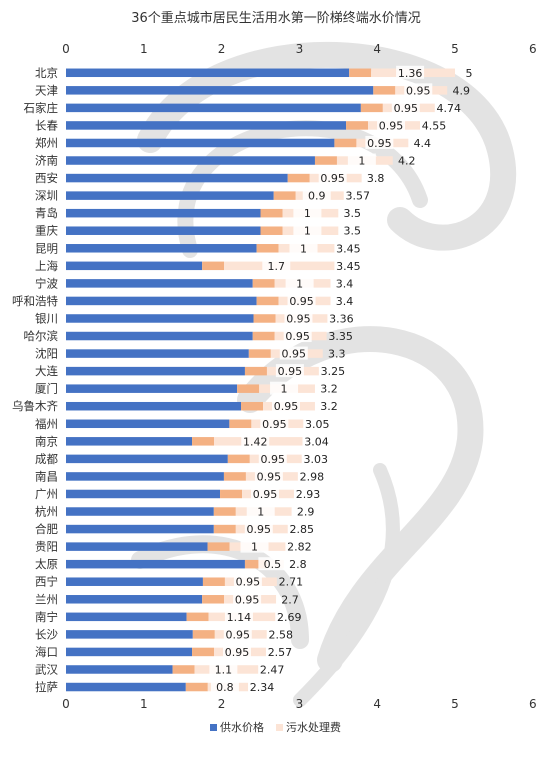 The image size is (553, 758). I want to click on total-label: 2.8, so click(298, 564).